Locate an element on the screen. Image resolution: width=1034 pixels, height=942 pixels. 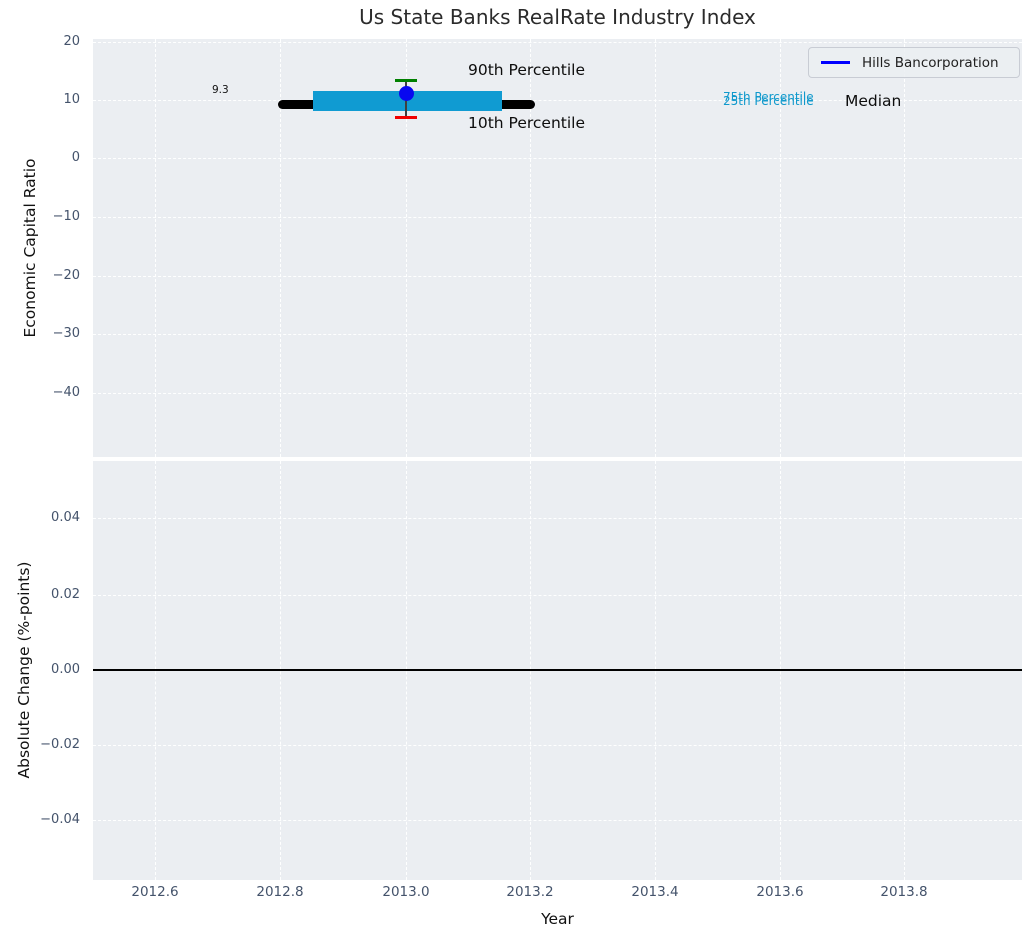
ytick-bottom: 0.02 is located at coordinates (65, 594).